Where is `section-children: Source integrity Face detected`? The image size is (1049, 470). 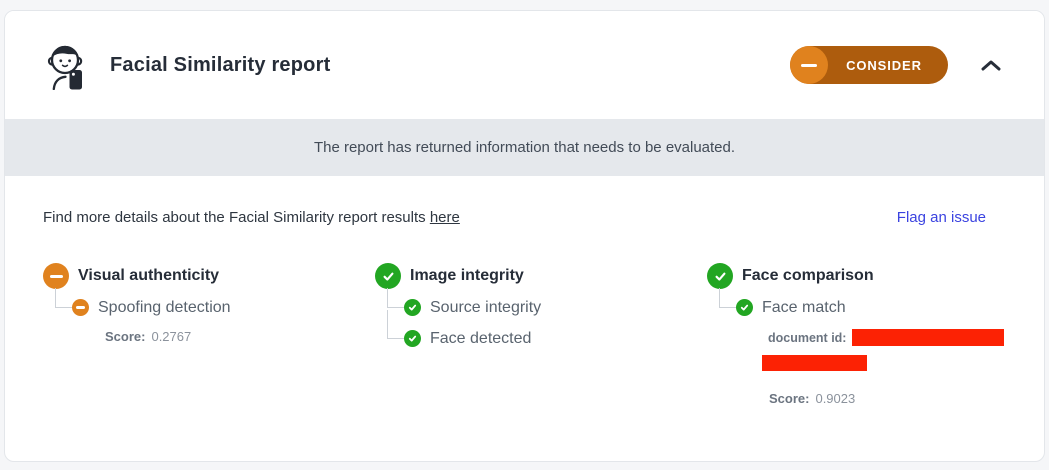
section-children: Source integrity Face detected is located at coordinates (547, 321).